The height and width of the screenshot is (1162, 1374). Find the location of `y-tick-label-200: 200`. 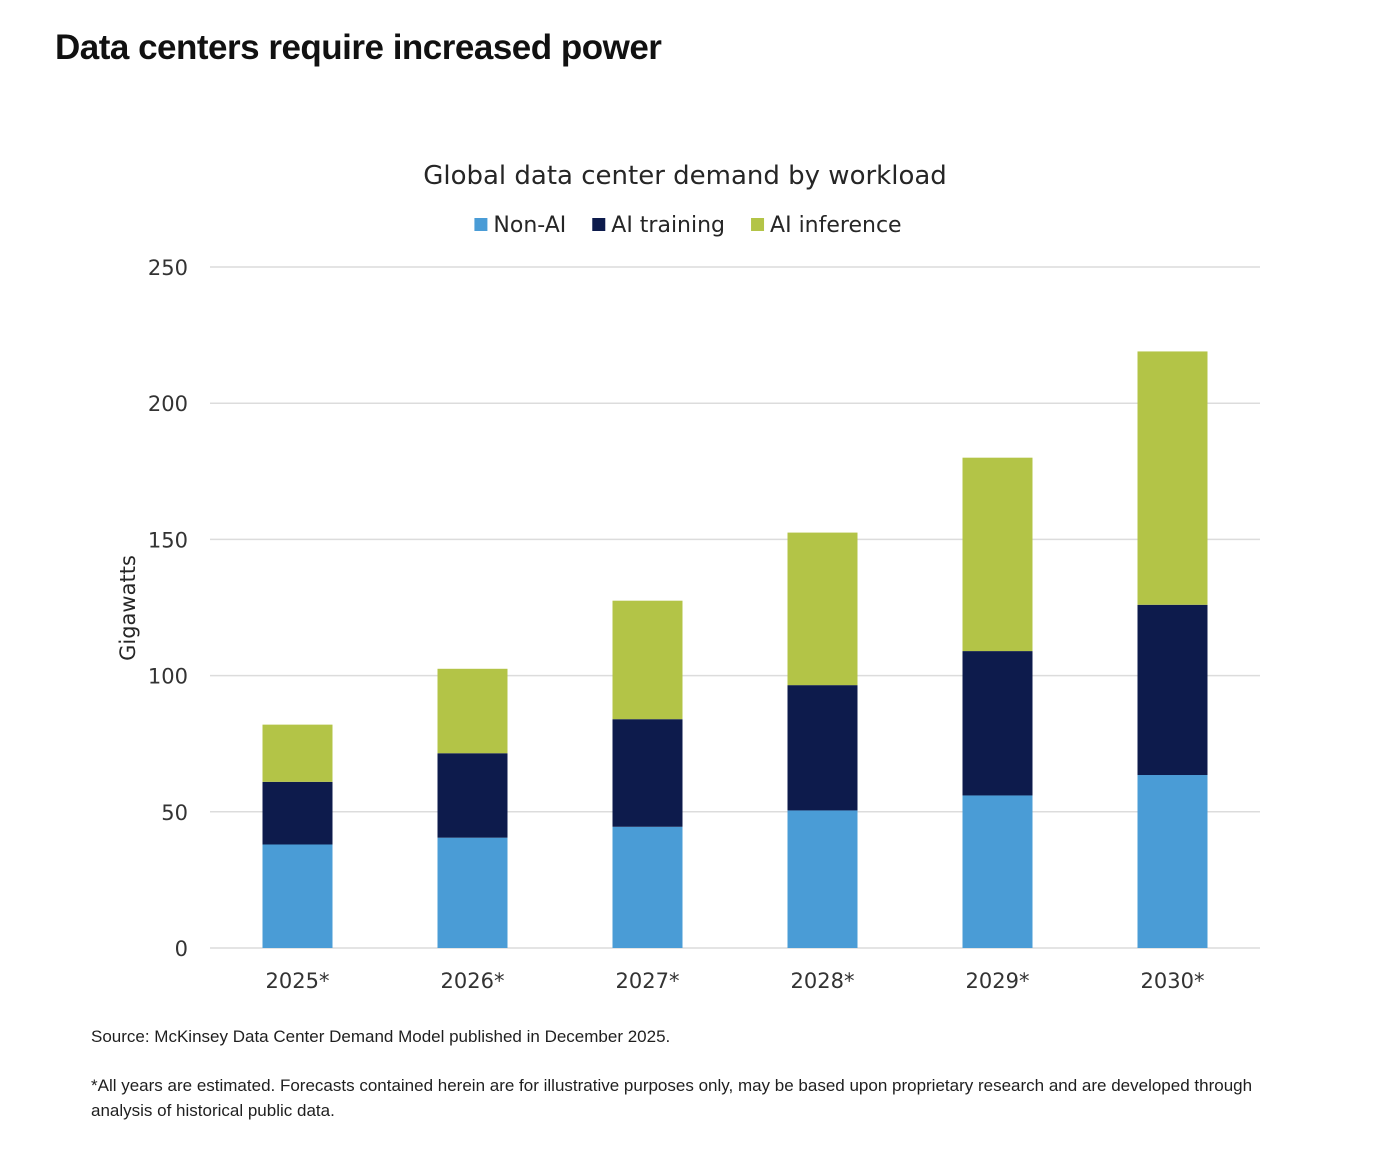

y-tick-label-200: 200 is located at coordinates (168, 404).